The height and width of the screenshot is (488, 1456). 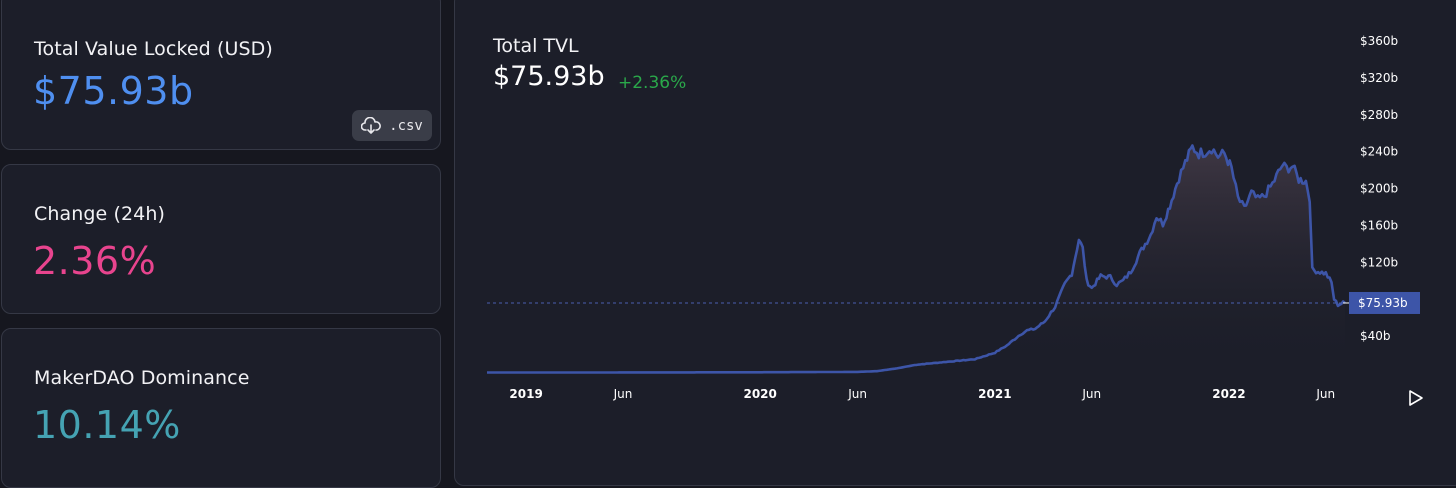 What do you see at coordinates (759, 394) in the screenshot?
I see `x-tick-label: 2020` at bounding box center [759, 394].